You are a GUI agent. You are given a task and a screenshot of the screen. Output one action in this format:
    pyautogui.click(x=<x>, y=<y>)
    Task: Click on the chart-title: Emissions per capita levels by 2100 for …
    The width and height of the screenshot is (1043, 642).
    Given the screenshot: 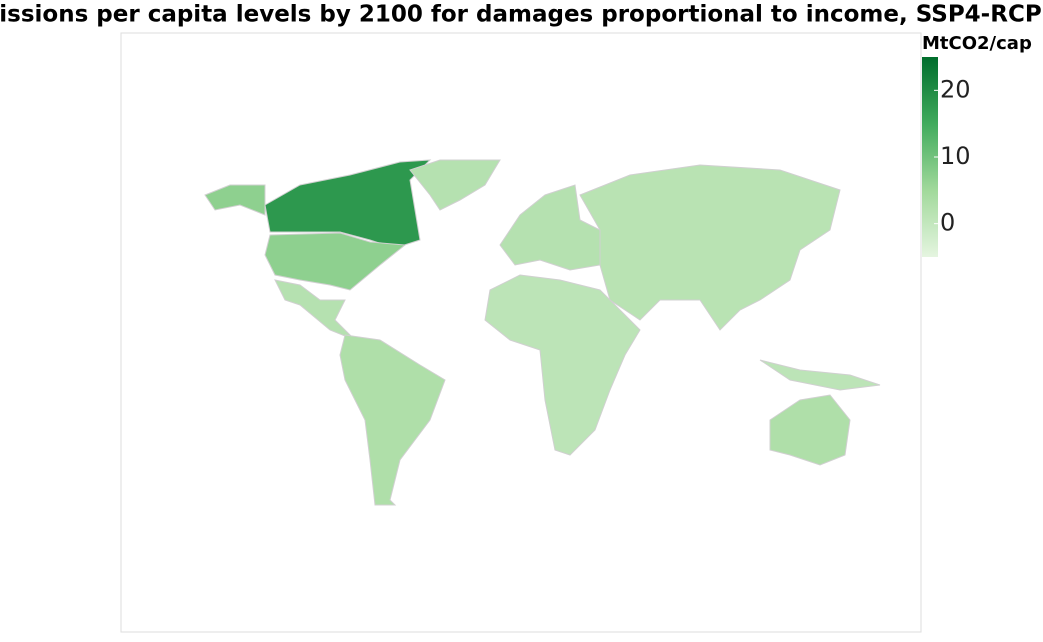 What is the action you would take?
    pyautogui.click(x=521, y=15)
    